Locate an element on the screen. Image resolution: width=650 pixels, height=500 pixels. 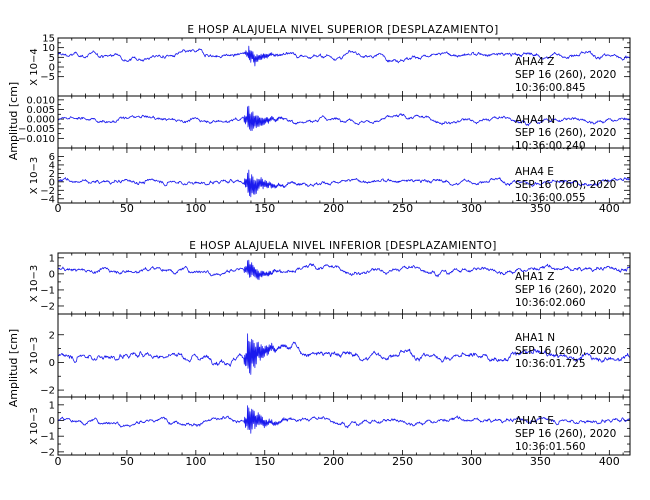
time-label: 10:36:02.060 is located at coordinates (550, 303).